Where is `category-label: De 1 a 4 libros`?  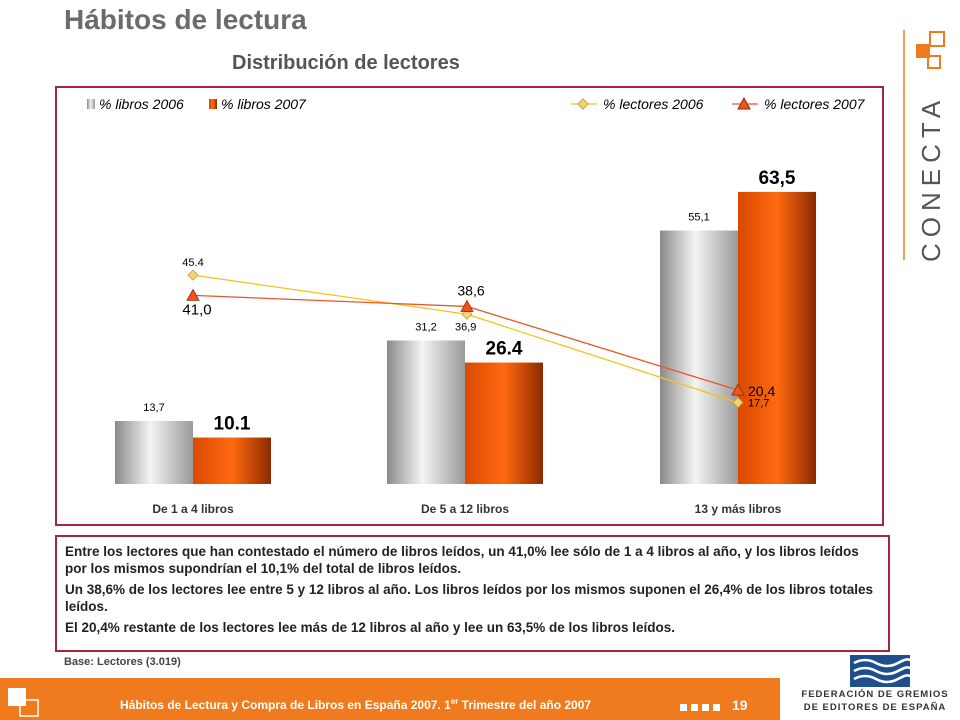 category-label: De 1 a 4 libros is located at coordinates (193, 509).